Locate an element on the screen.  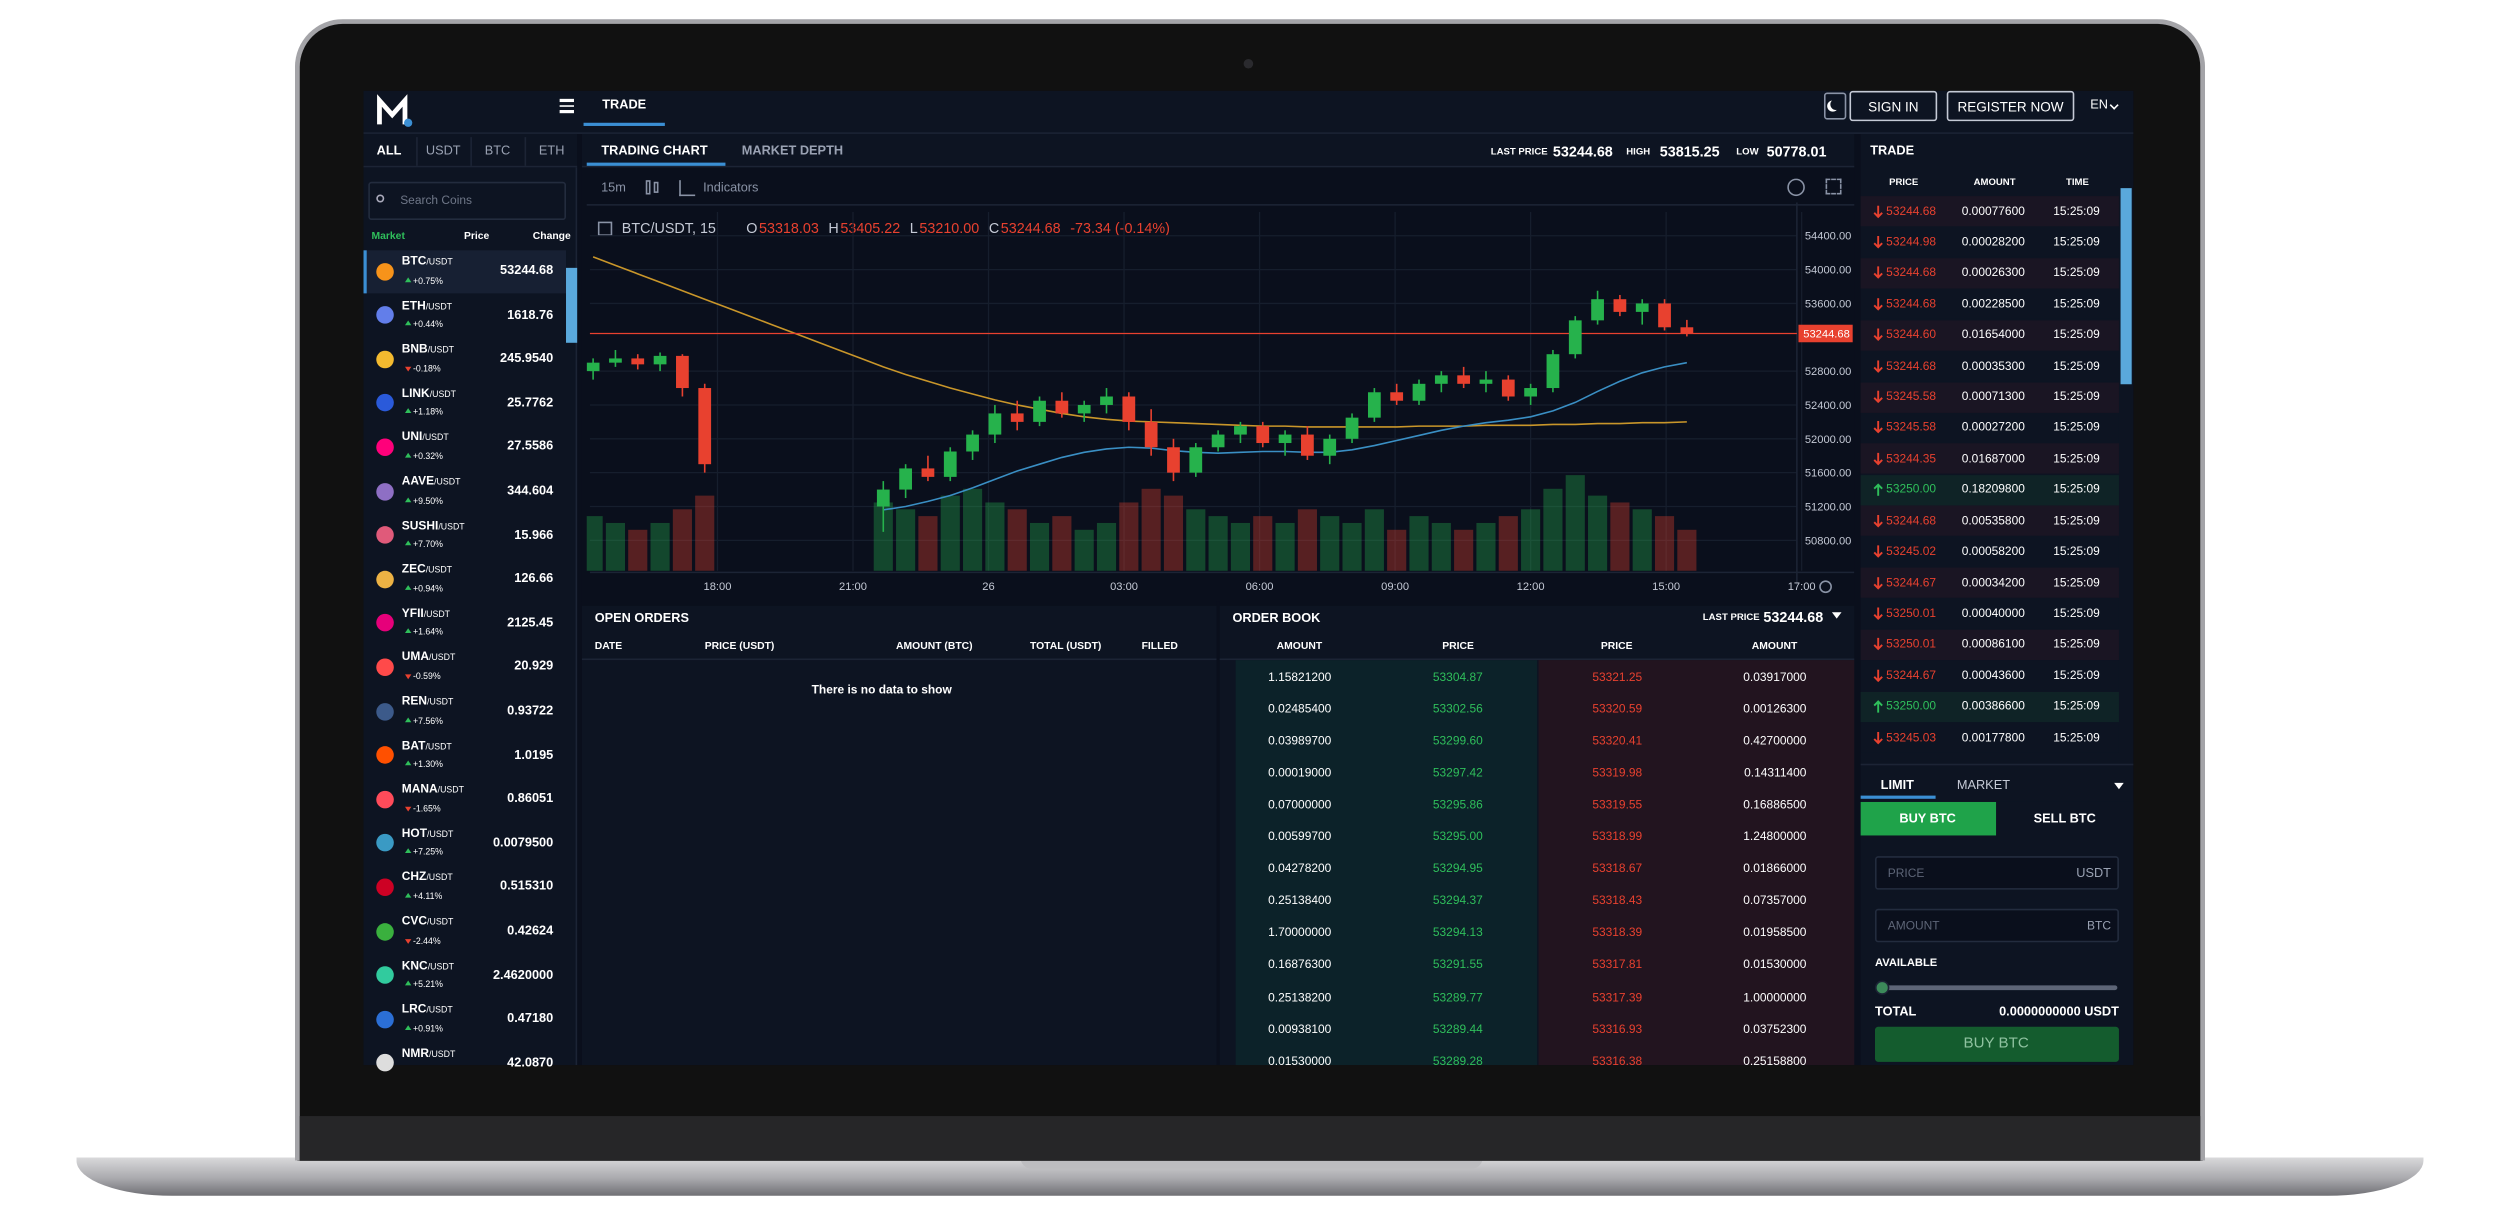
coin-symbol: ZEC is located at coordinates (413, 568).